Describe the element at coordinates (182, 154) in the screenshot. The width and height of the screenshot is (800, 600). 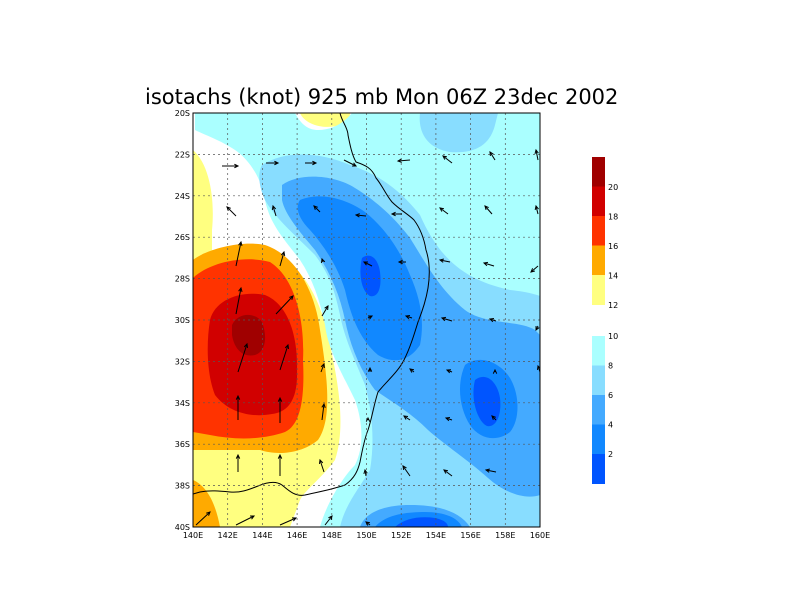
I see `y-tick-label: 22S` at that location.